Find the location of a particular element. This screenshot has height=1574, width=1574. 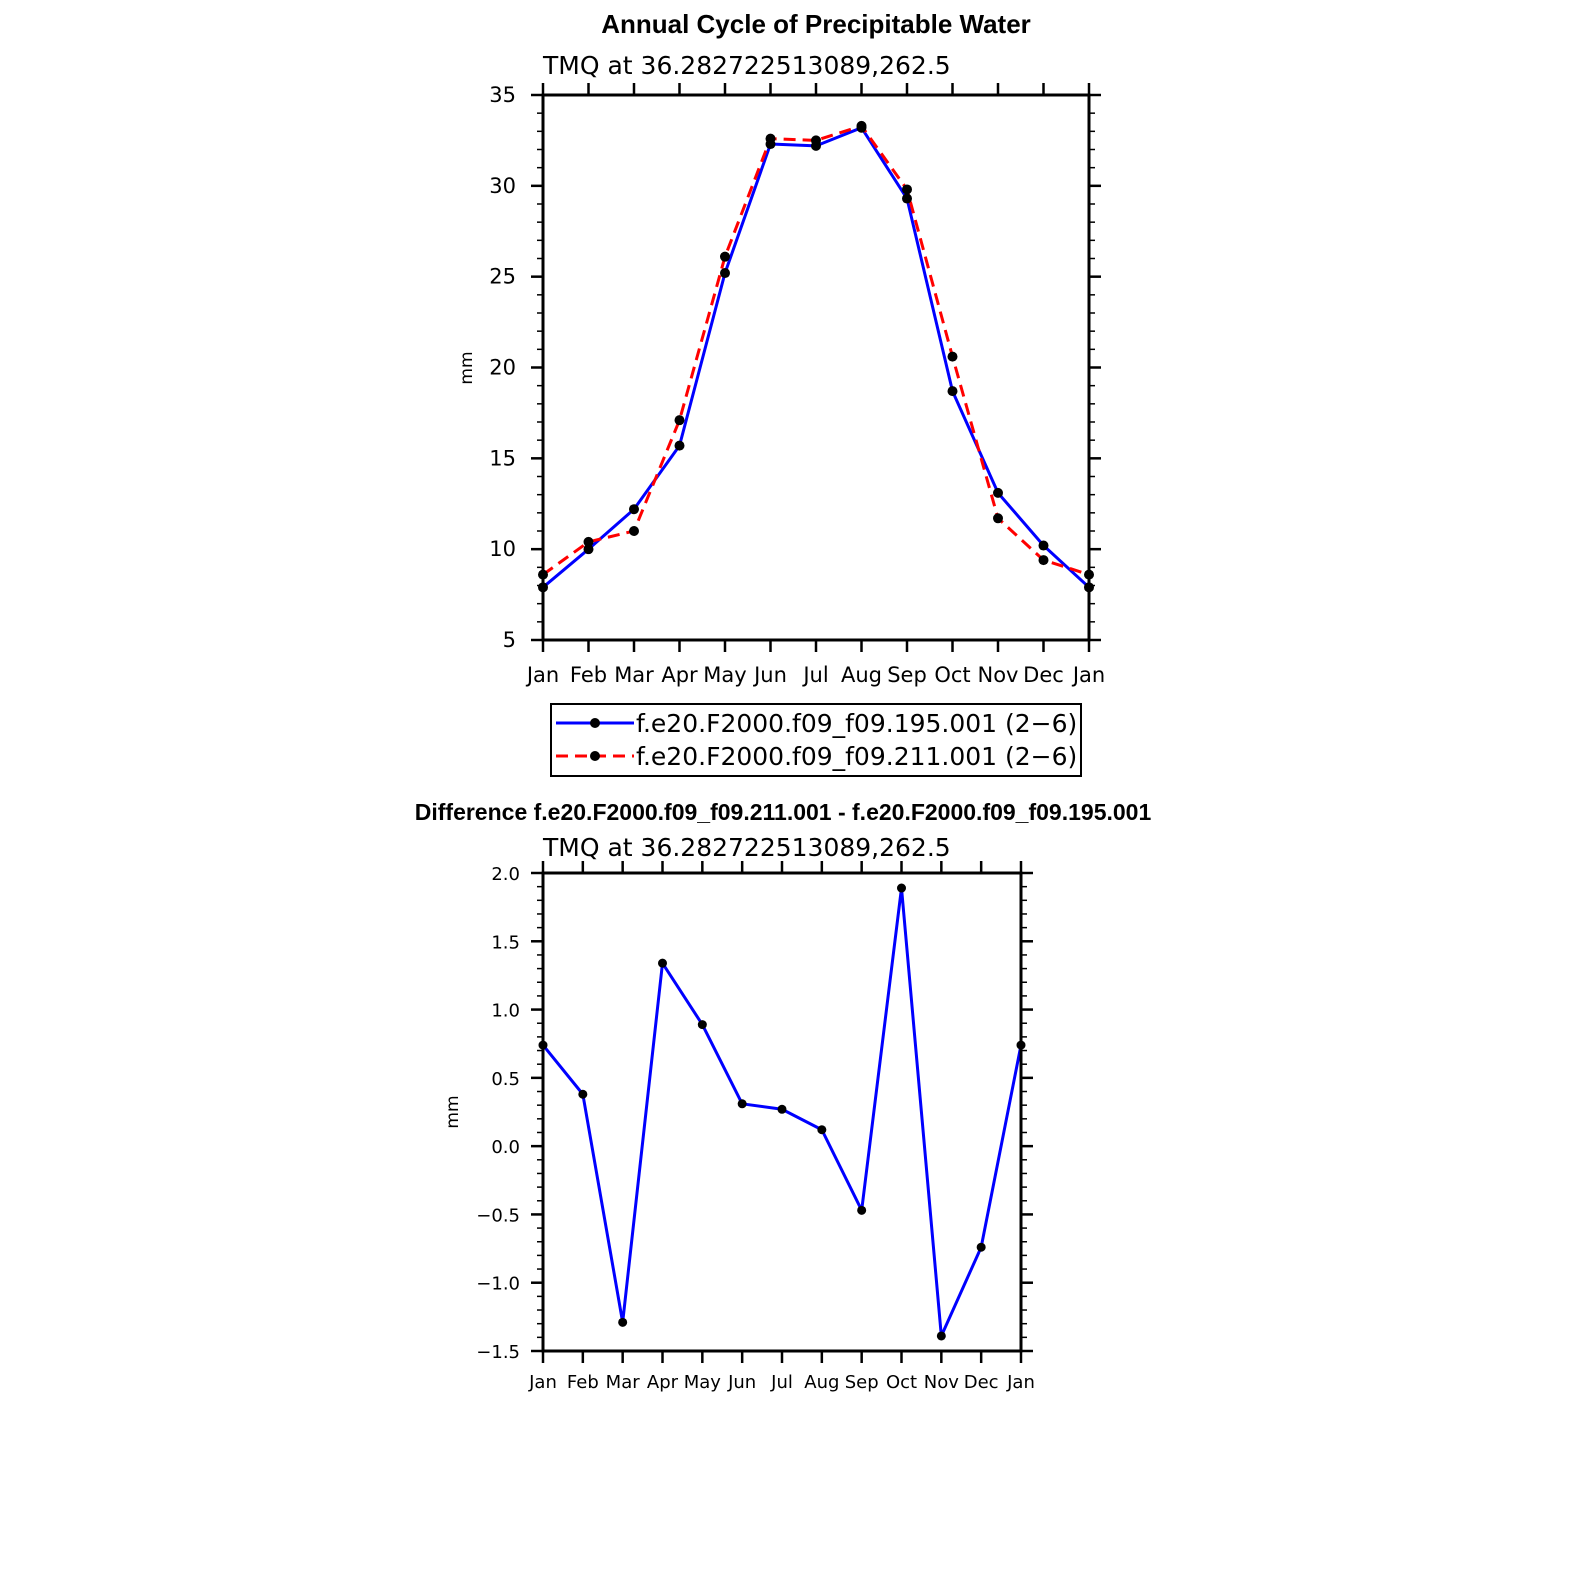

y-tick-label: −1.0 is located at coordinates (498, 1284).